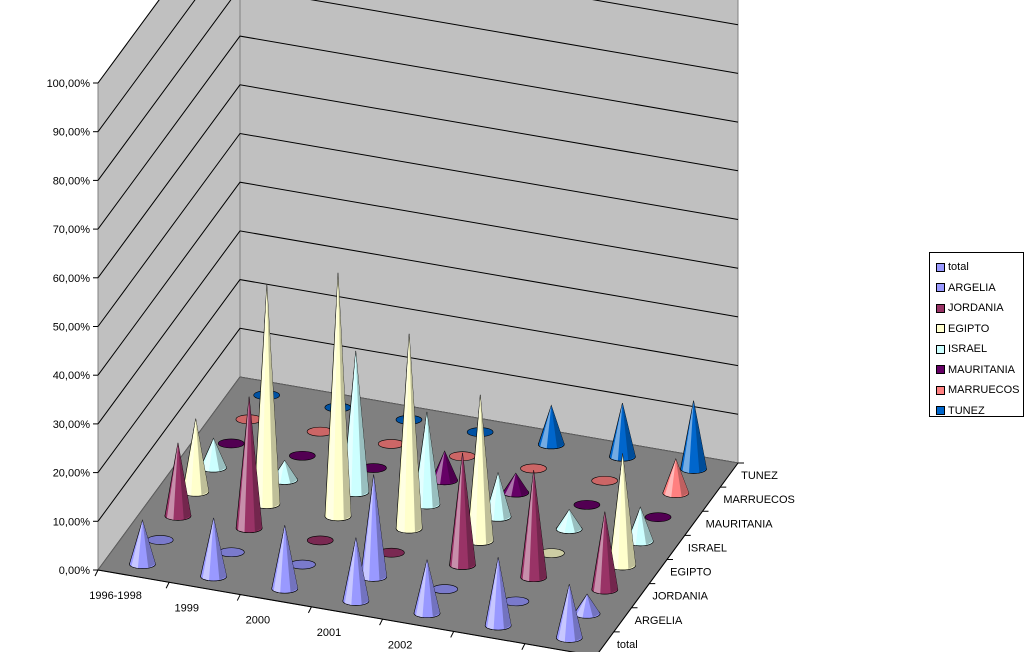 Image resolution: width=1028 pixels, height=652 pixels. Describe the element at coordinates (976, 411) in the screenshot. I see `legend-item: TUNEZ` at that location.